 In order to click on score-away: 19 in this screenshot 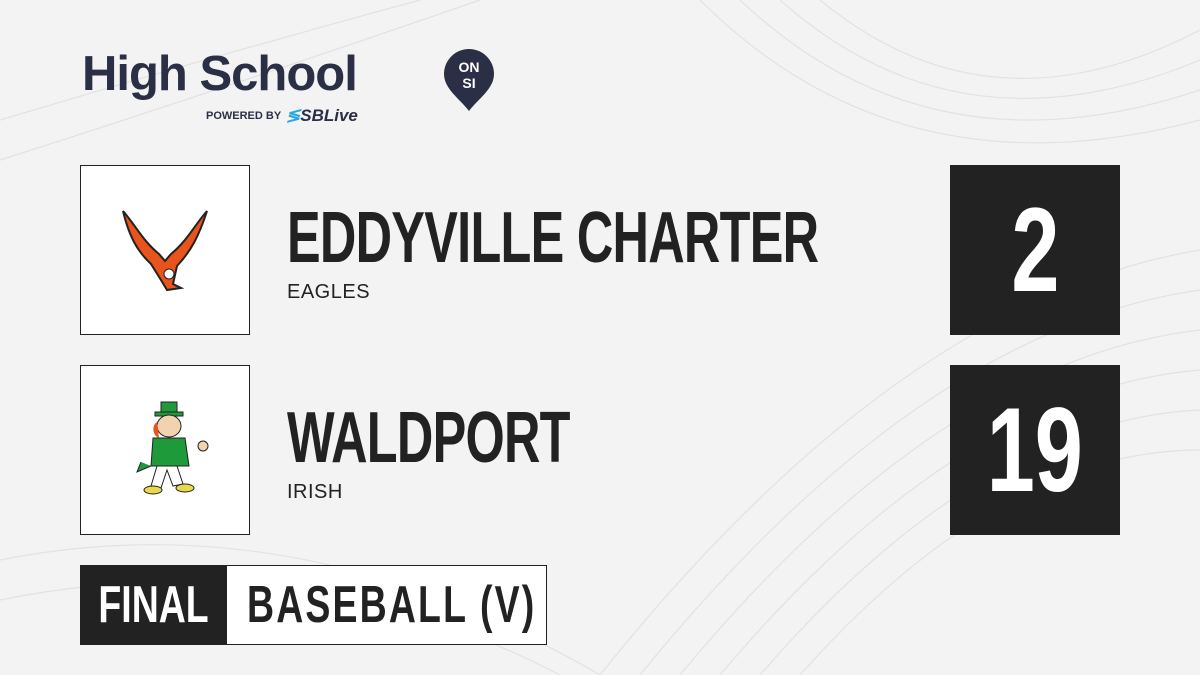, I will do `click(1035, 450)`.